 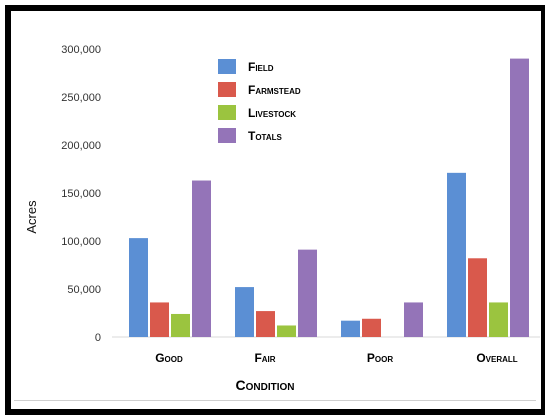 I want to click on legend-label-farmstead: Farmstead, so click(x=274, y=90).